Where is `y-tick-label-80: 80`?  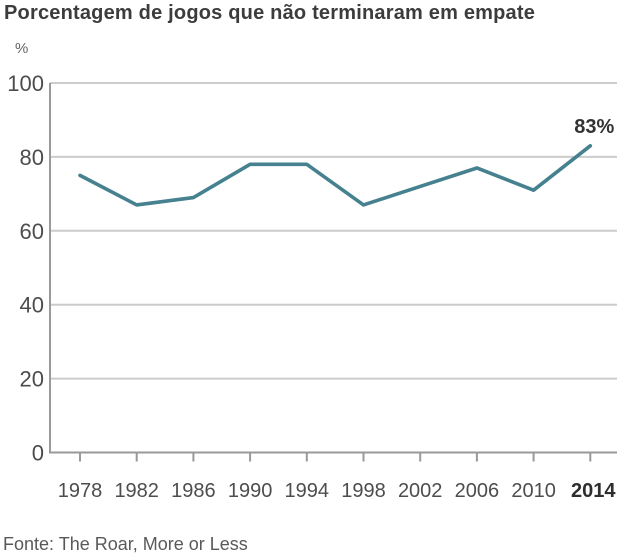 y-tick-label-80: 80 is located at coordinates (32, 157).